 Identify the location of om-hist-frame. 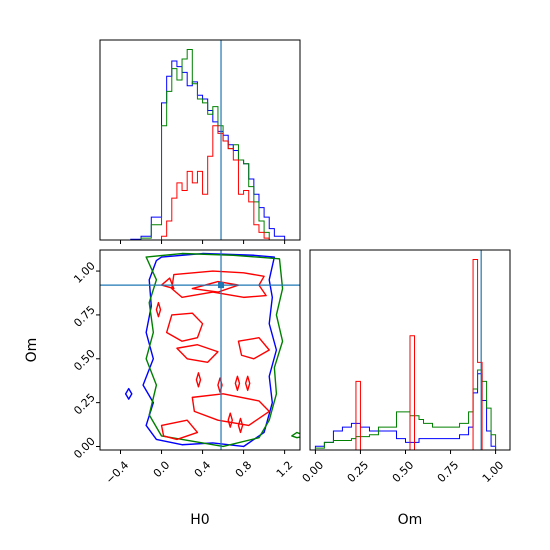
(410, 350).